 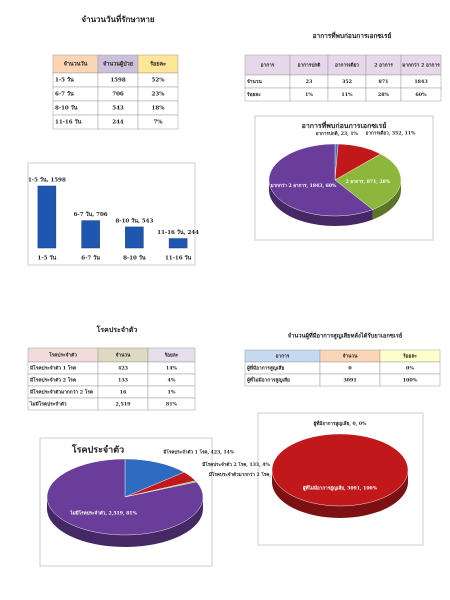 What do you see at coordinates (344, 125) in the screenshot?
I see `chart-title: อาการที่พบก่อนการเอกซเรย์` at bounding box center [344, 125].